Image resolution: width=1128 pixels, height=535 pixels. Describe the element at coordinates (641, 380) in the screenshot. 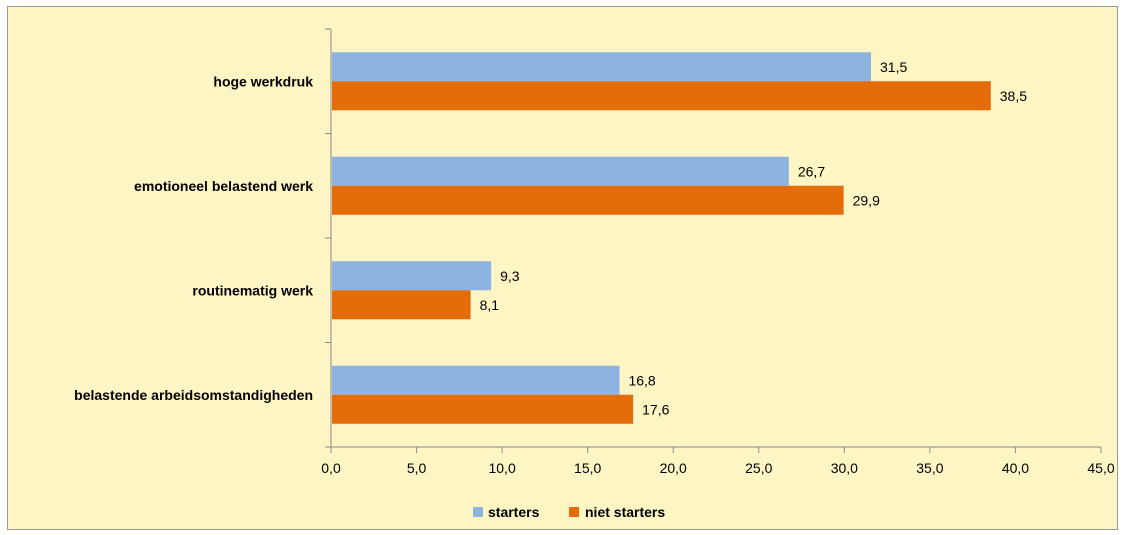

I see `data-label: 16,8` at that location.